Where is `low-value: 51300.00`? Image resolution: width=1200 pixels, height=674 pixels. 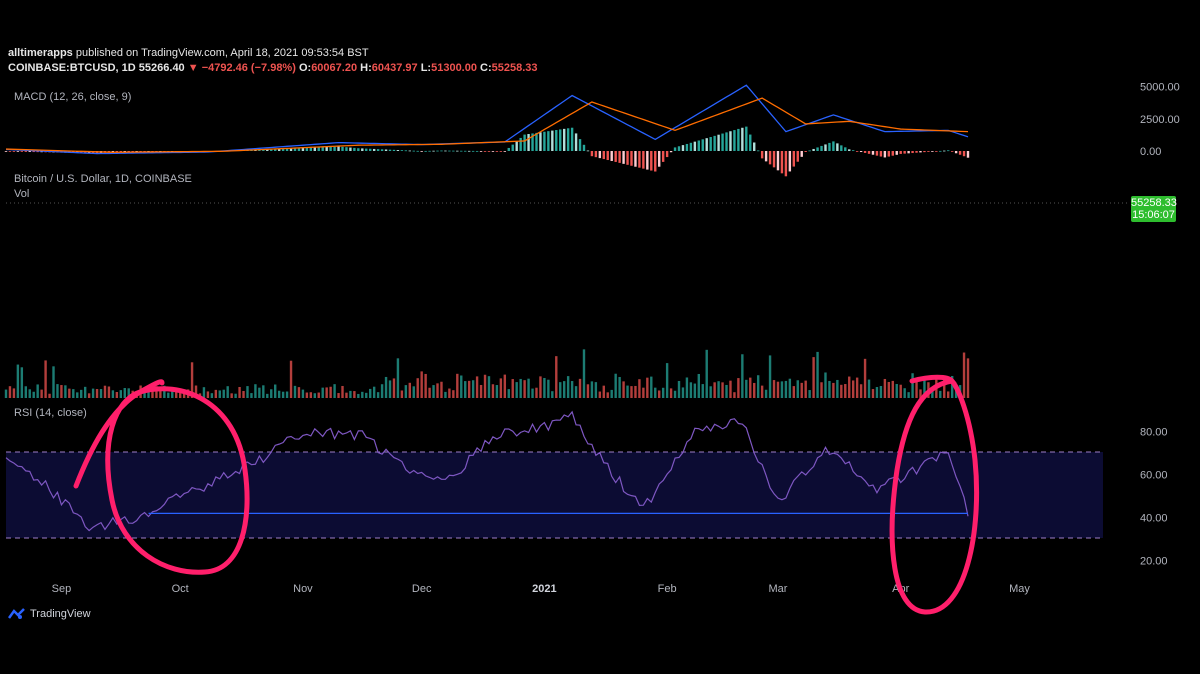
low-value: 51300.00 is located at coordinates (454, 68).